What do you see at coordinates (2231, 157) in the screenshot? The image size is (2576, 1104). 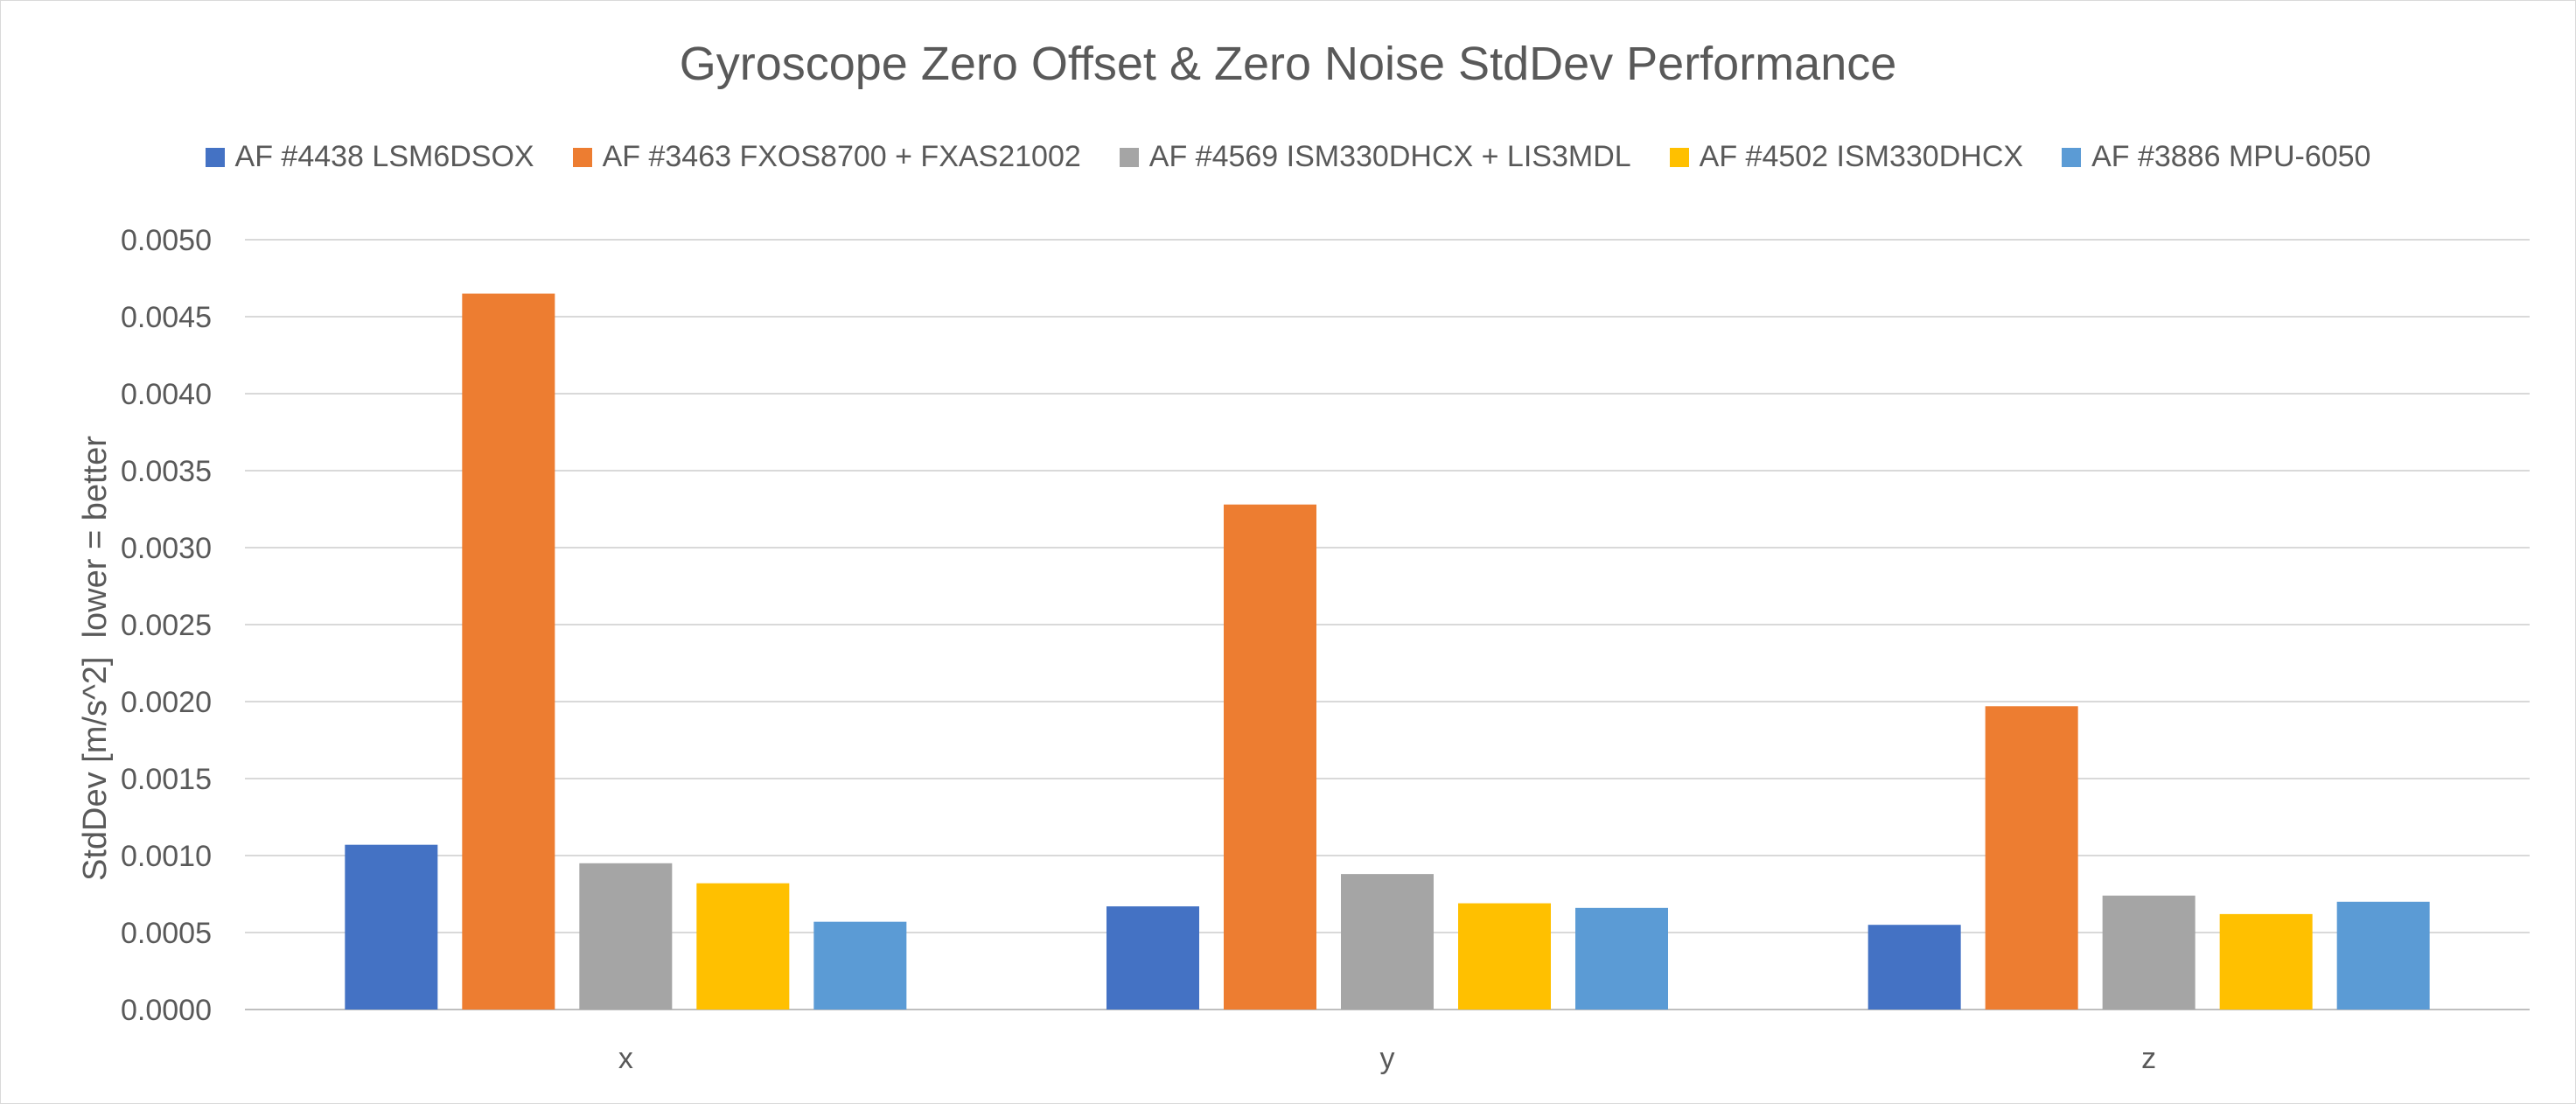 I see `legend-label: AF #3886 MPU-6050` at bounding box center [2231, 157].